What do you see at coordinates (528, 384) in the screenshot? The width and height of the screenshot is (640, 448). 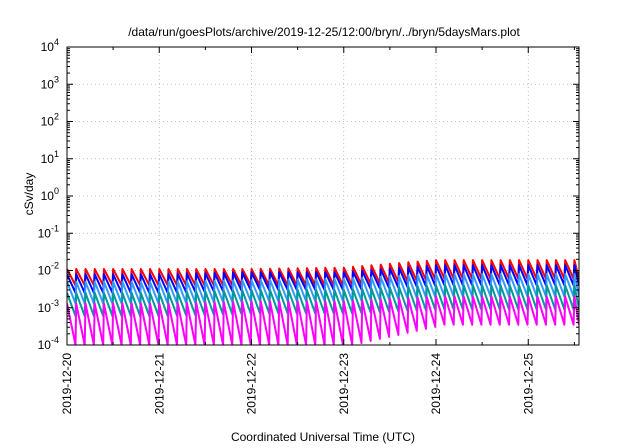 I see `x-tick-label: 2019-12-25` at bounding box center [528, 384].